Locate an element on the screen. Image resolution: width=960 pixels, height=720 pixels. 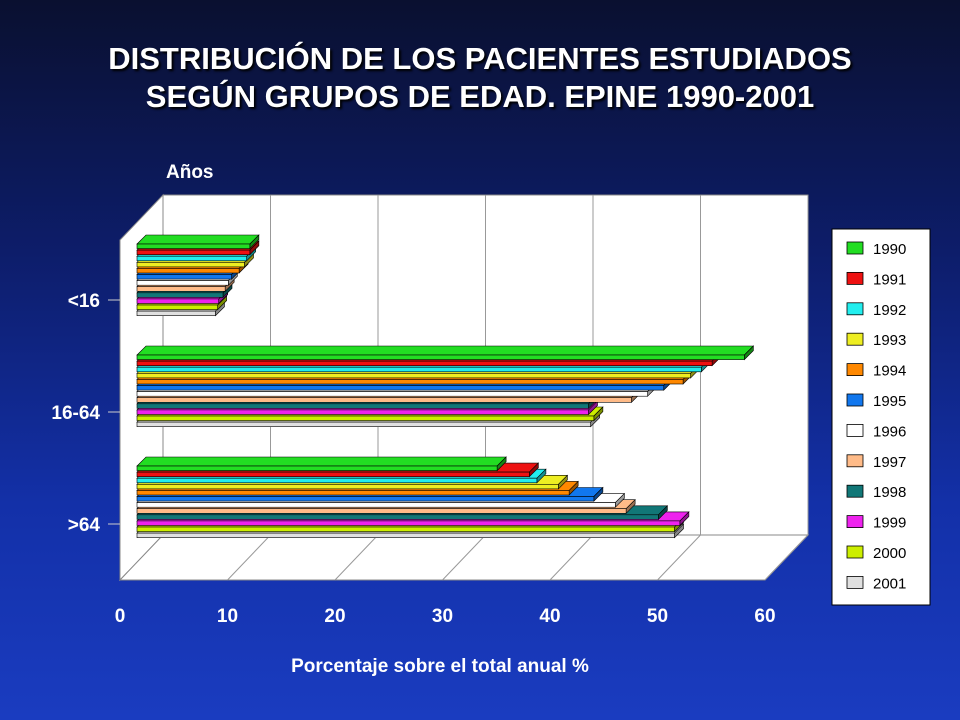
legend-label-1997: 1997 is located at coordinates (889, 462).